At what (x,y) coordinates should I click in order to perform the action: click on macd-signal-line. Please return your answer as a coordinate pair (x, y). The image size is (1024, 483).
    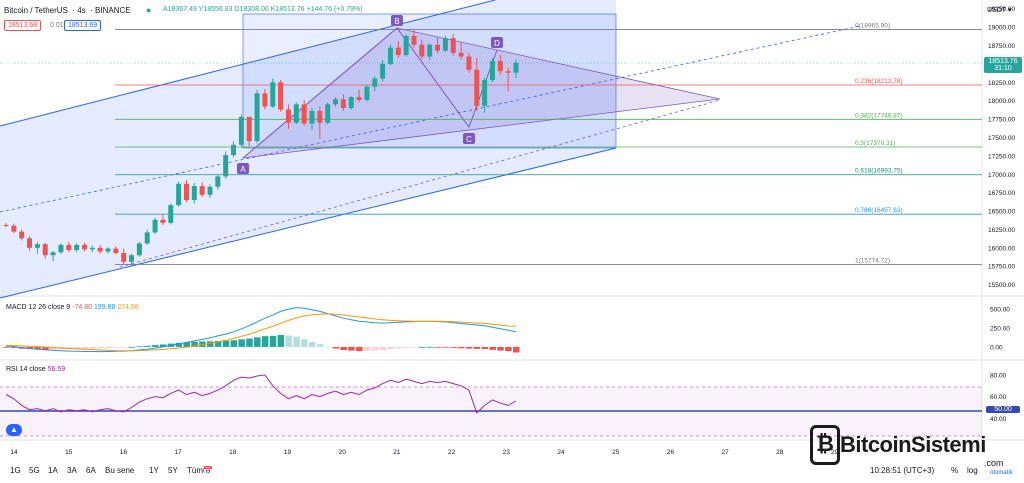
    Looking at the image, I should click on (261, 332).